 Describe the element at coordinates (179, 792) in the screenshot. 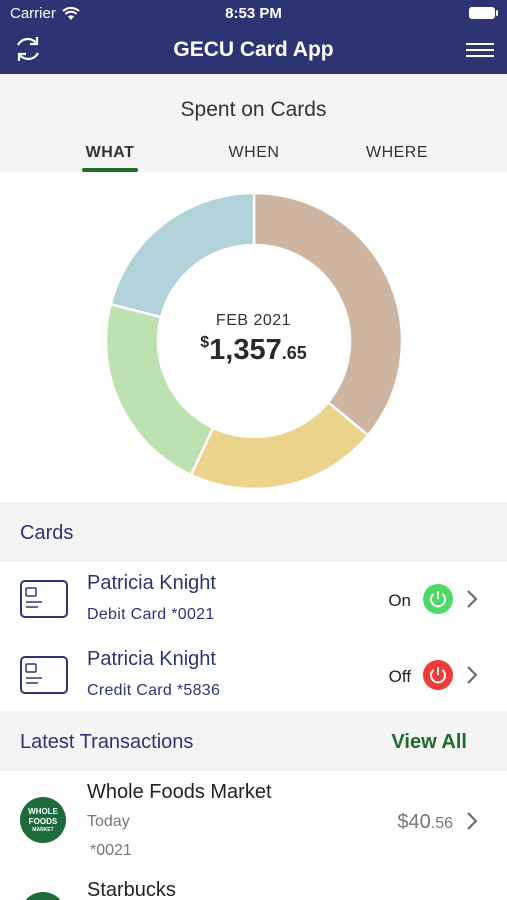

I see `merchant-name: Whole Foods Market` at that location.